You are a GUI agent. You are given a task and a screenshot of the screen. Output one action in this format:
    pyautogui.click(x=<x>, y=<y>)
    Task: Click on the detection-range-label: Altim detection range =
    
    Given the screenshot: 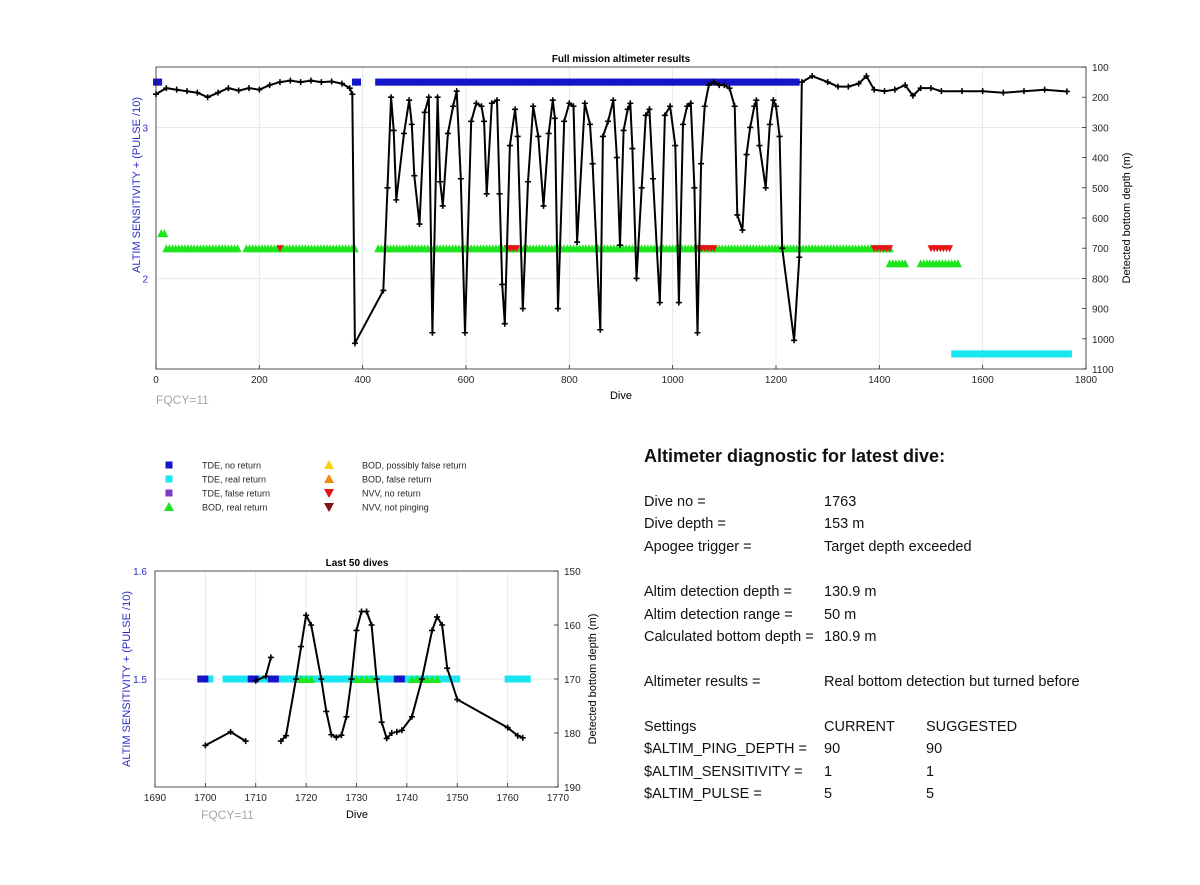 What is the action you would take?
    pyautogui.click(x=718, y=615)
    